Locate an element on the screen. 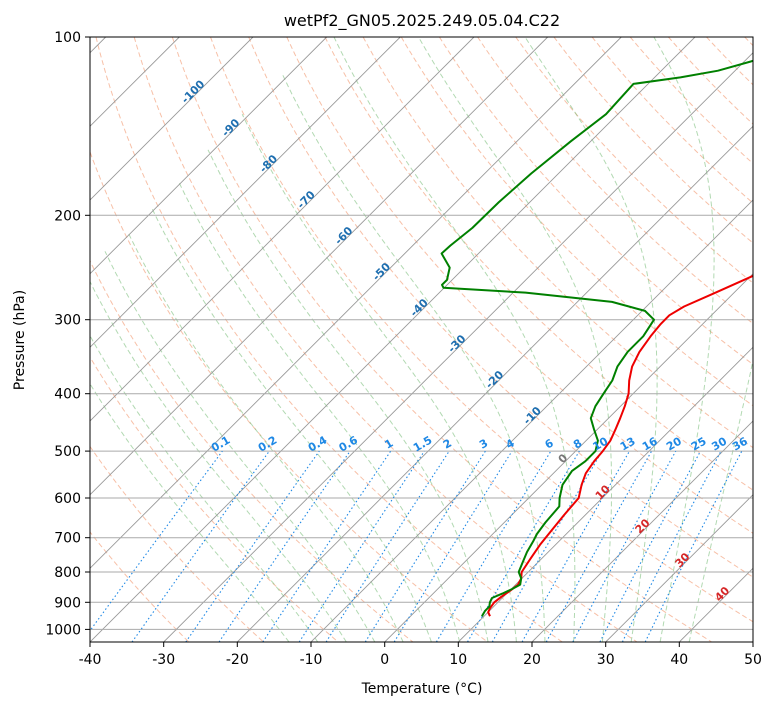  x-axis: -40 -30 -20 -10 0 10 20 30 40 50 is located at coordinates (420, 655).